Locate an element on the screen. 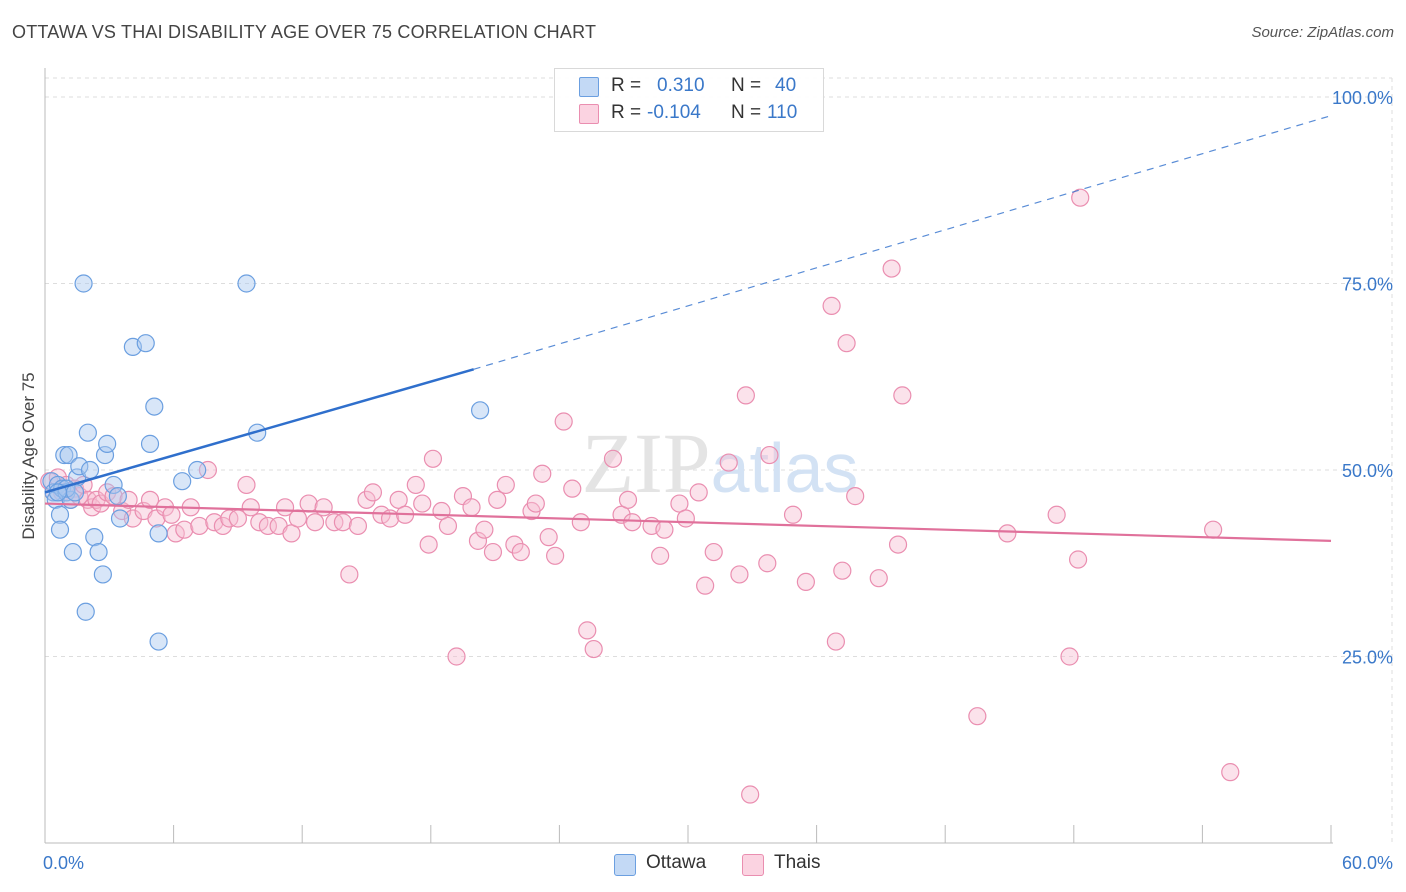  y-tick-label: 100.0% is located at coordinates (1362, 98).